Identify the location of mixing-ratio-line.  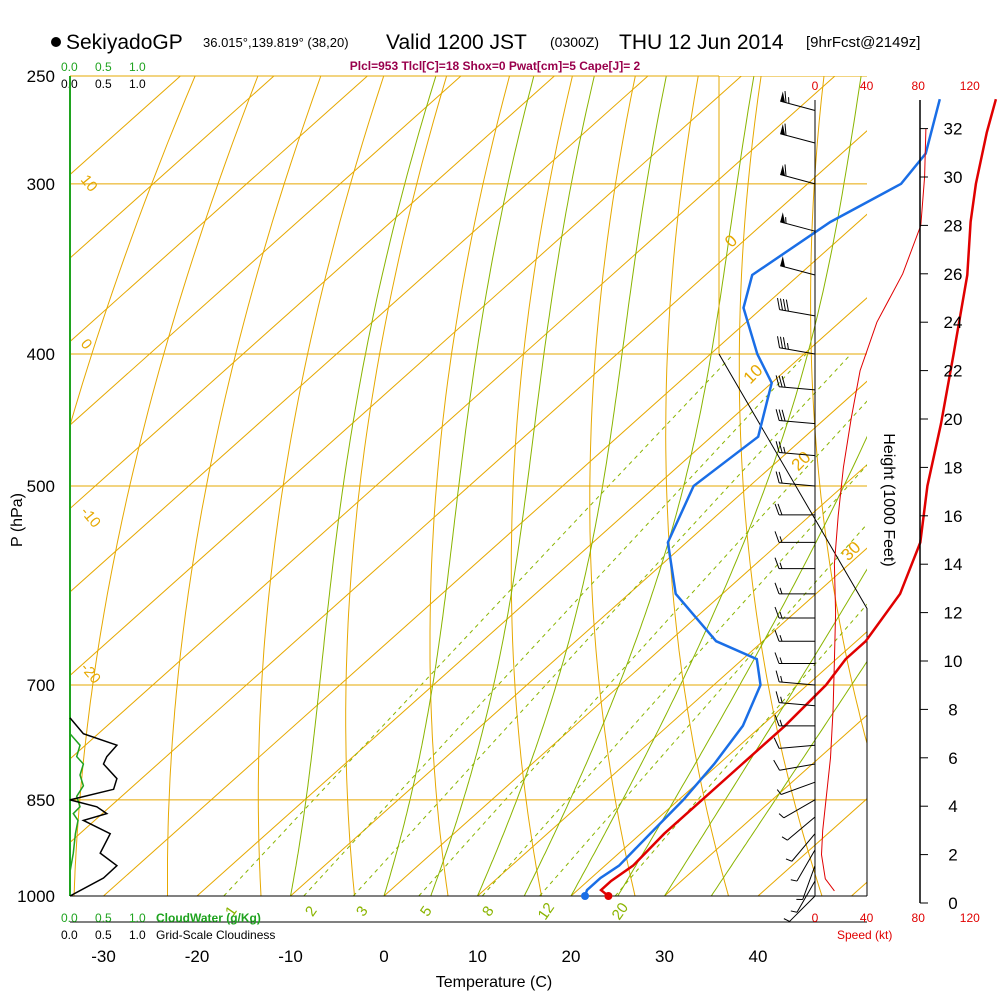
(703, 709).